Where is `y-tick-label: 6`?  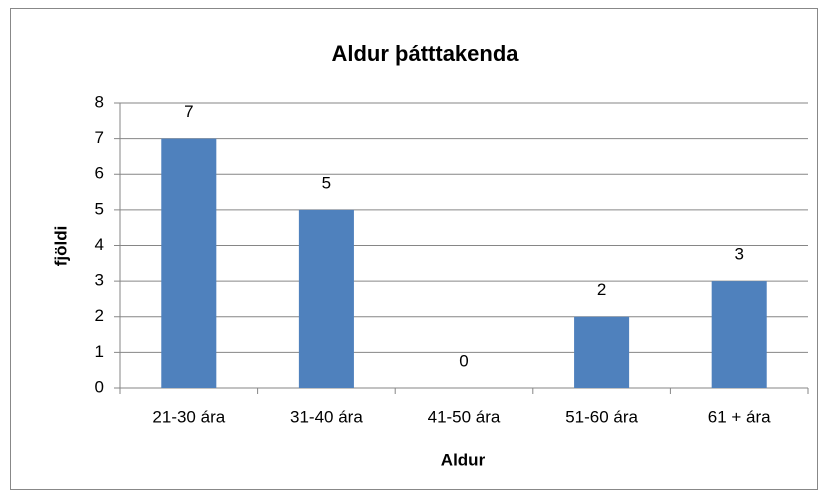 y-tick-label: 6 is located at coordinates (99, 173).